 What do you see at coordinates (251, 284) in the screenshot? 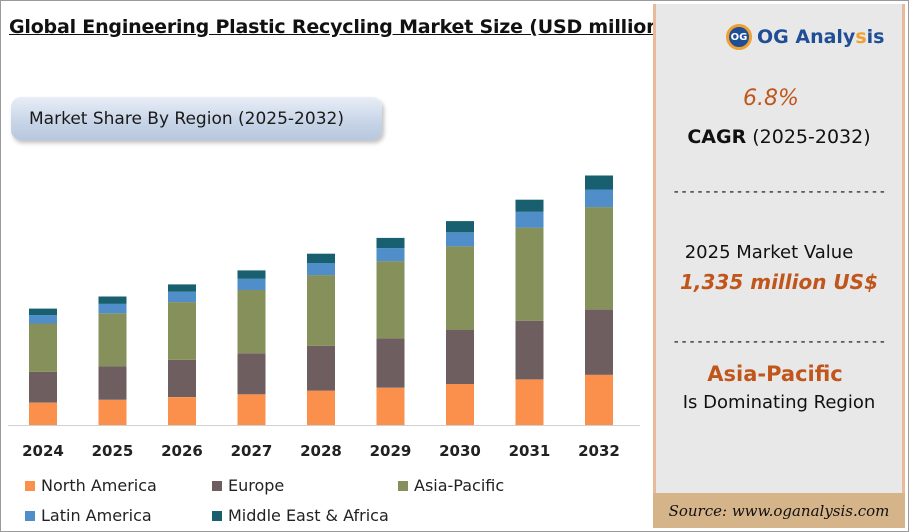
I see `bar-segment-2027-latin-america` at bounding box center [251, 284].